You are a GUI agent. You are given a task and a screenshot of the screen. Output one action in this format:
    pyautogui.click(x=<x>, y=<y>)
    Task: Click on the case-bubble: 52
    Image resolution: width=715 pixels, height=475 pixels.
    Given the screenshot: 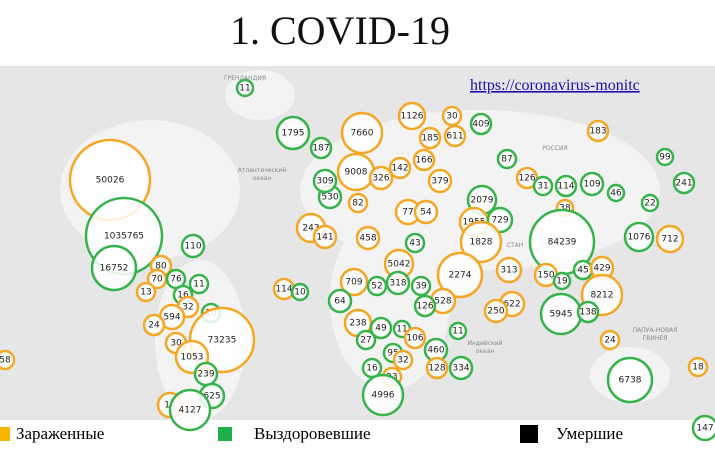 What is the action you would take?
    pyautogui.click(x=377, y=286)
    